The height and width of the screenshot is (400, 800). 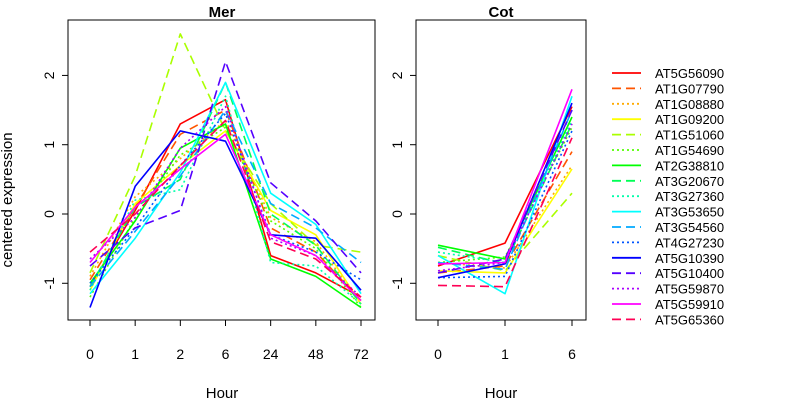 I want to click on legend-item: AT1G09200, so click(x=668, y=119).